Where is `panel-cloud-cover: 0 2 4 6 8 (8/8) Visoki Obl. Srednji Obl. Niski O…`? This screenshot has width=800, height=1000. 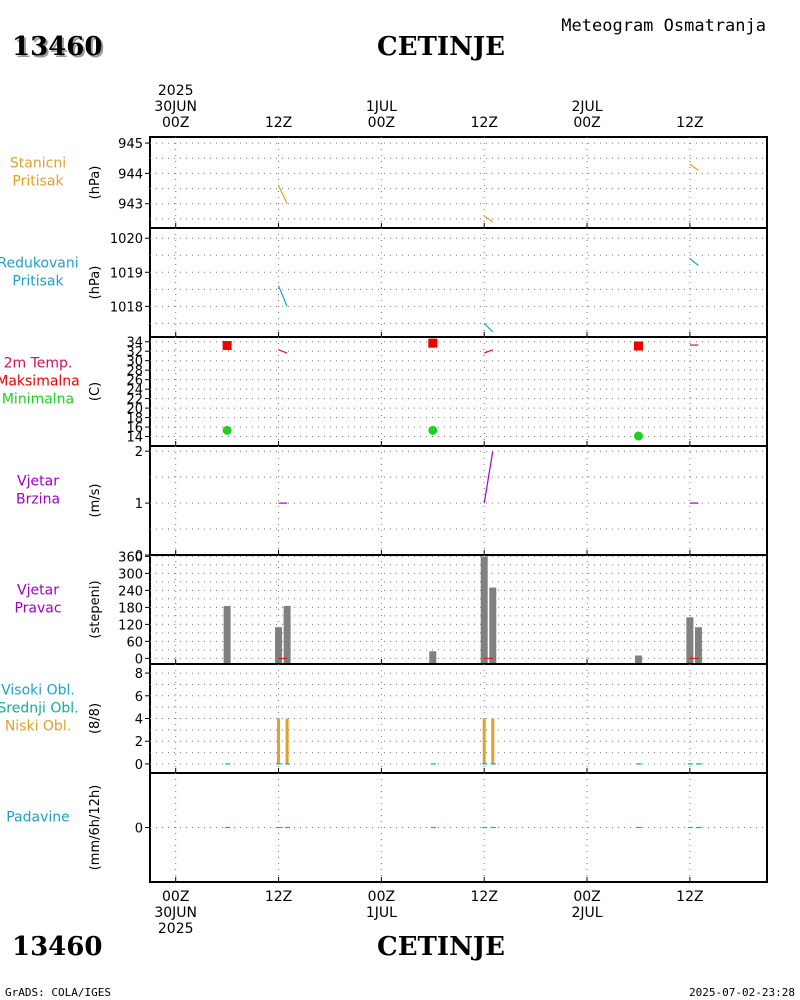 panel-cloud-cover: 0 2 4 6 8 (8/8) Visoki Obl. Srednji Obl. Niski O… is located at coordinates (384, 718).